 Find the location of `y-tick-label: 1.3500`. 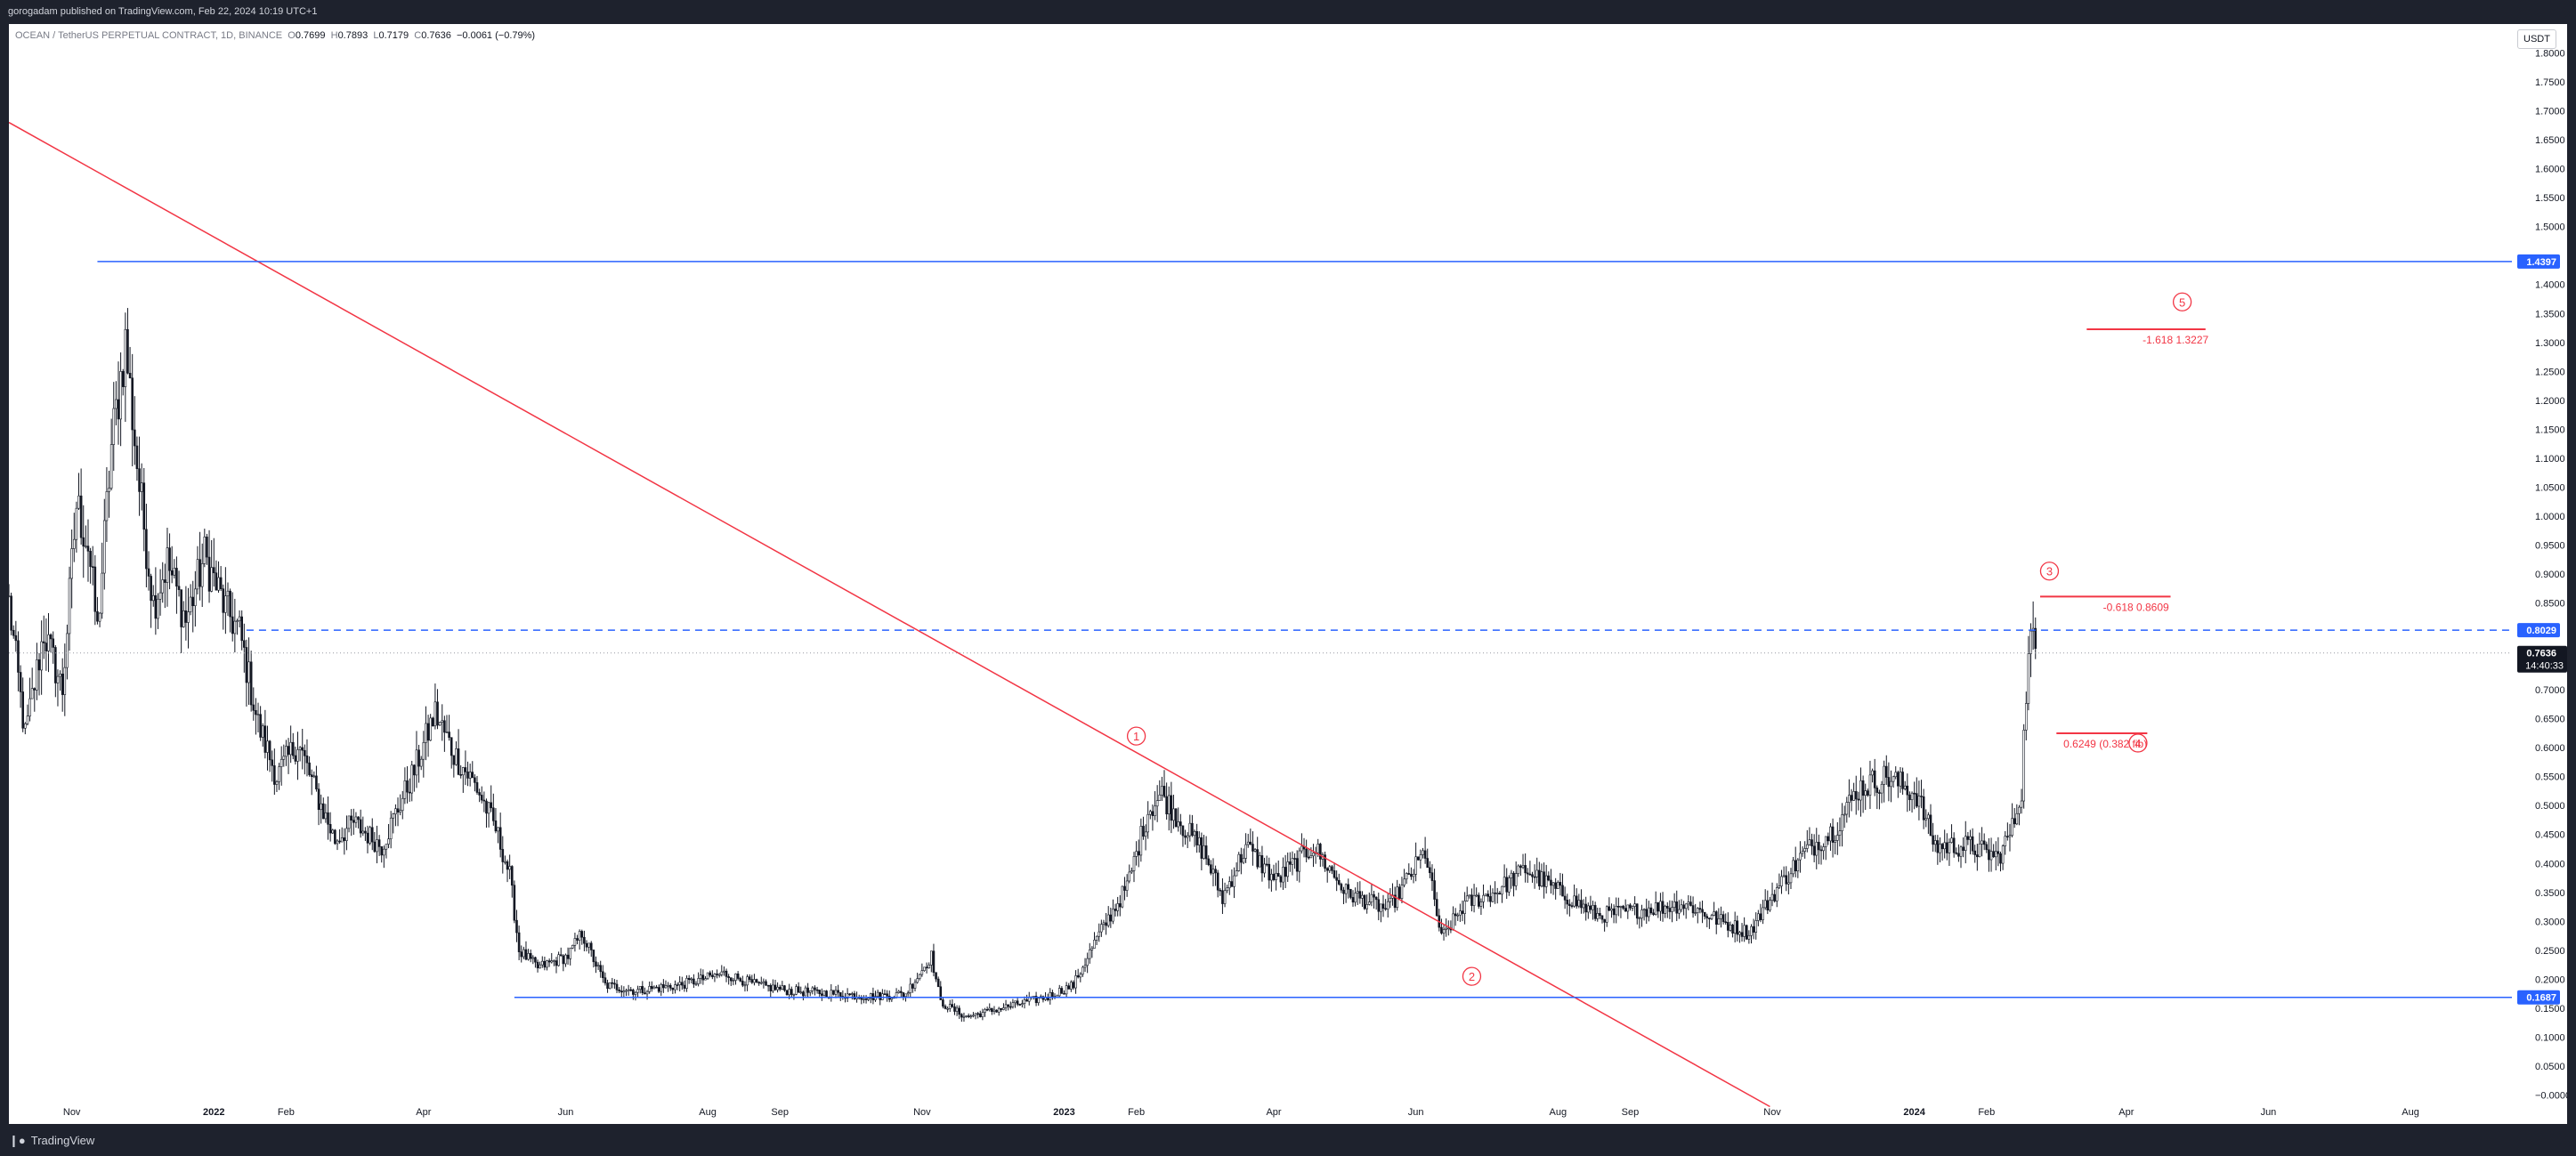

y-tick-label: 1.3500 is located at coordinates (2550, 314).